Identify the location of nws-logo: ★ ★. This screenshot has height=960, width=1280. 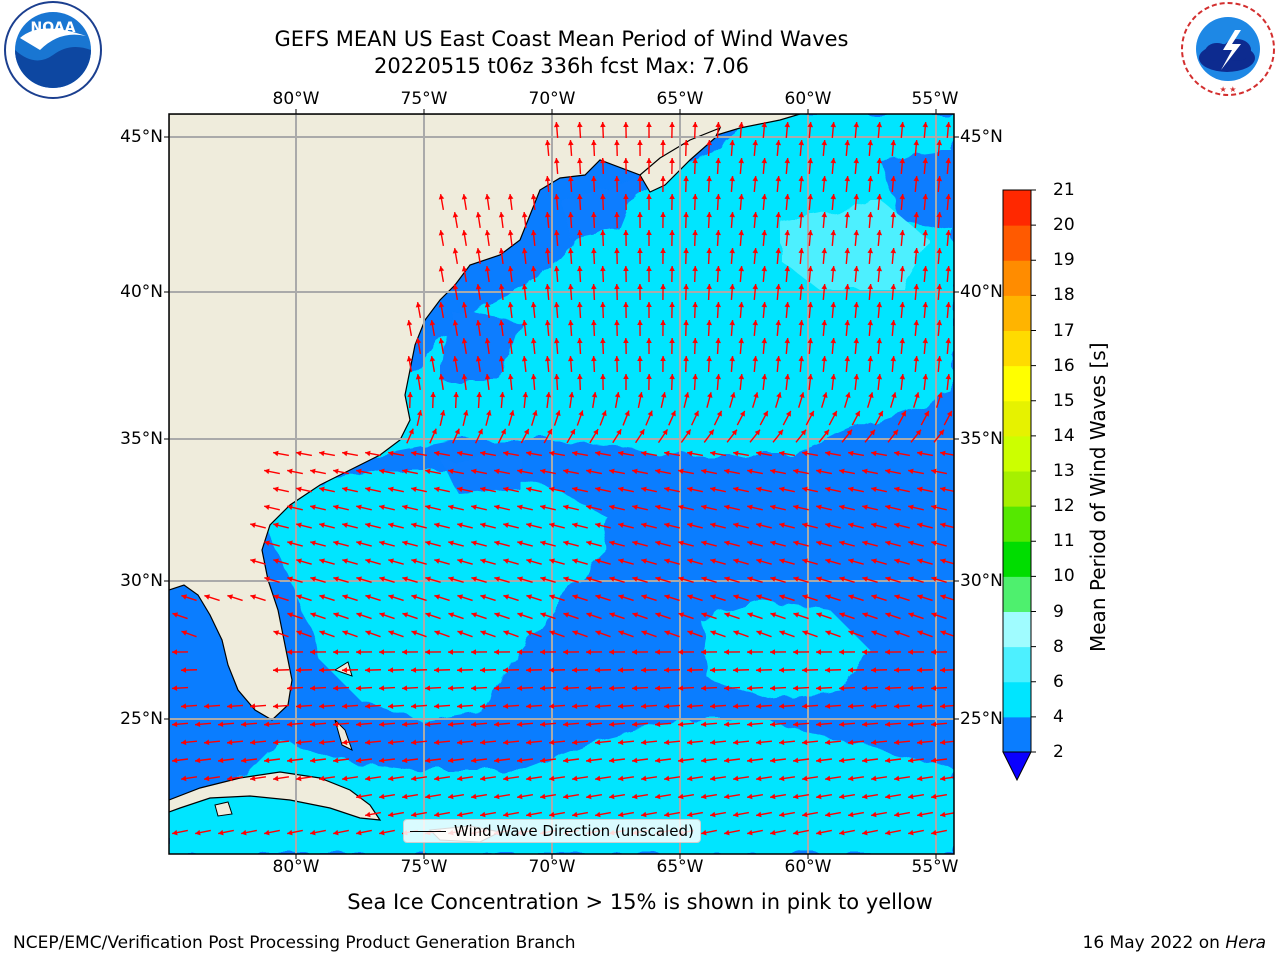
(1228, 49).